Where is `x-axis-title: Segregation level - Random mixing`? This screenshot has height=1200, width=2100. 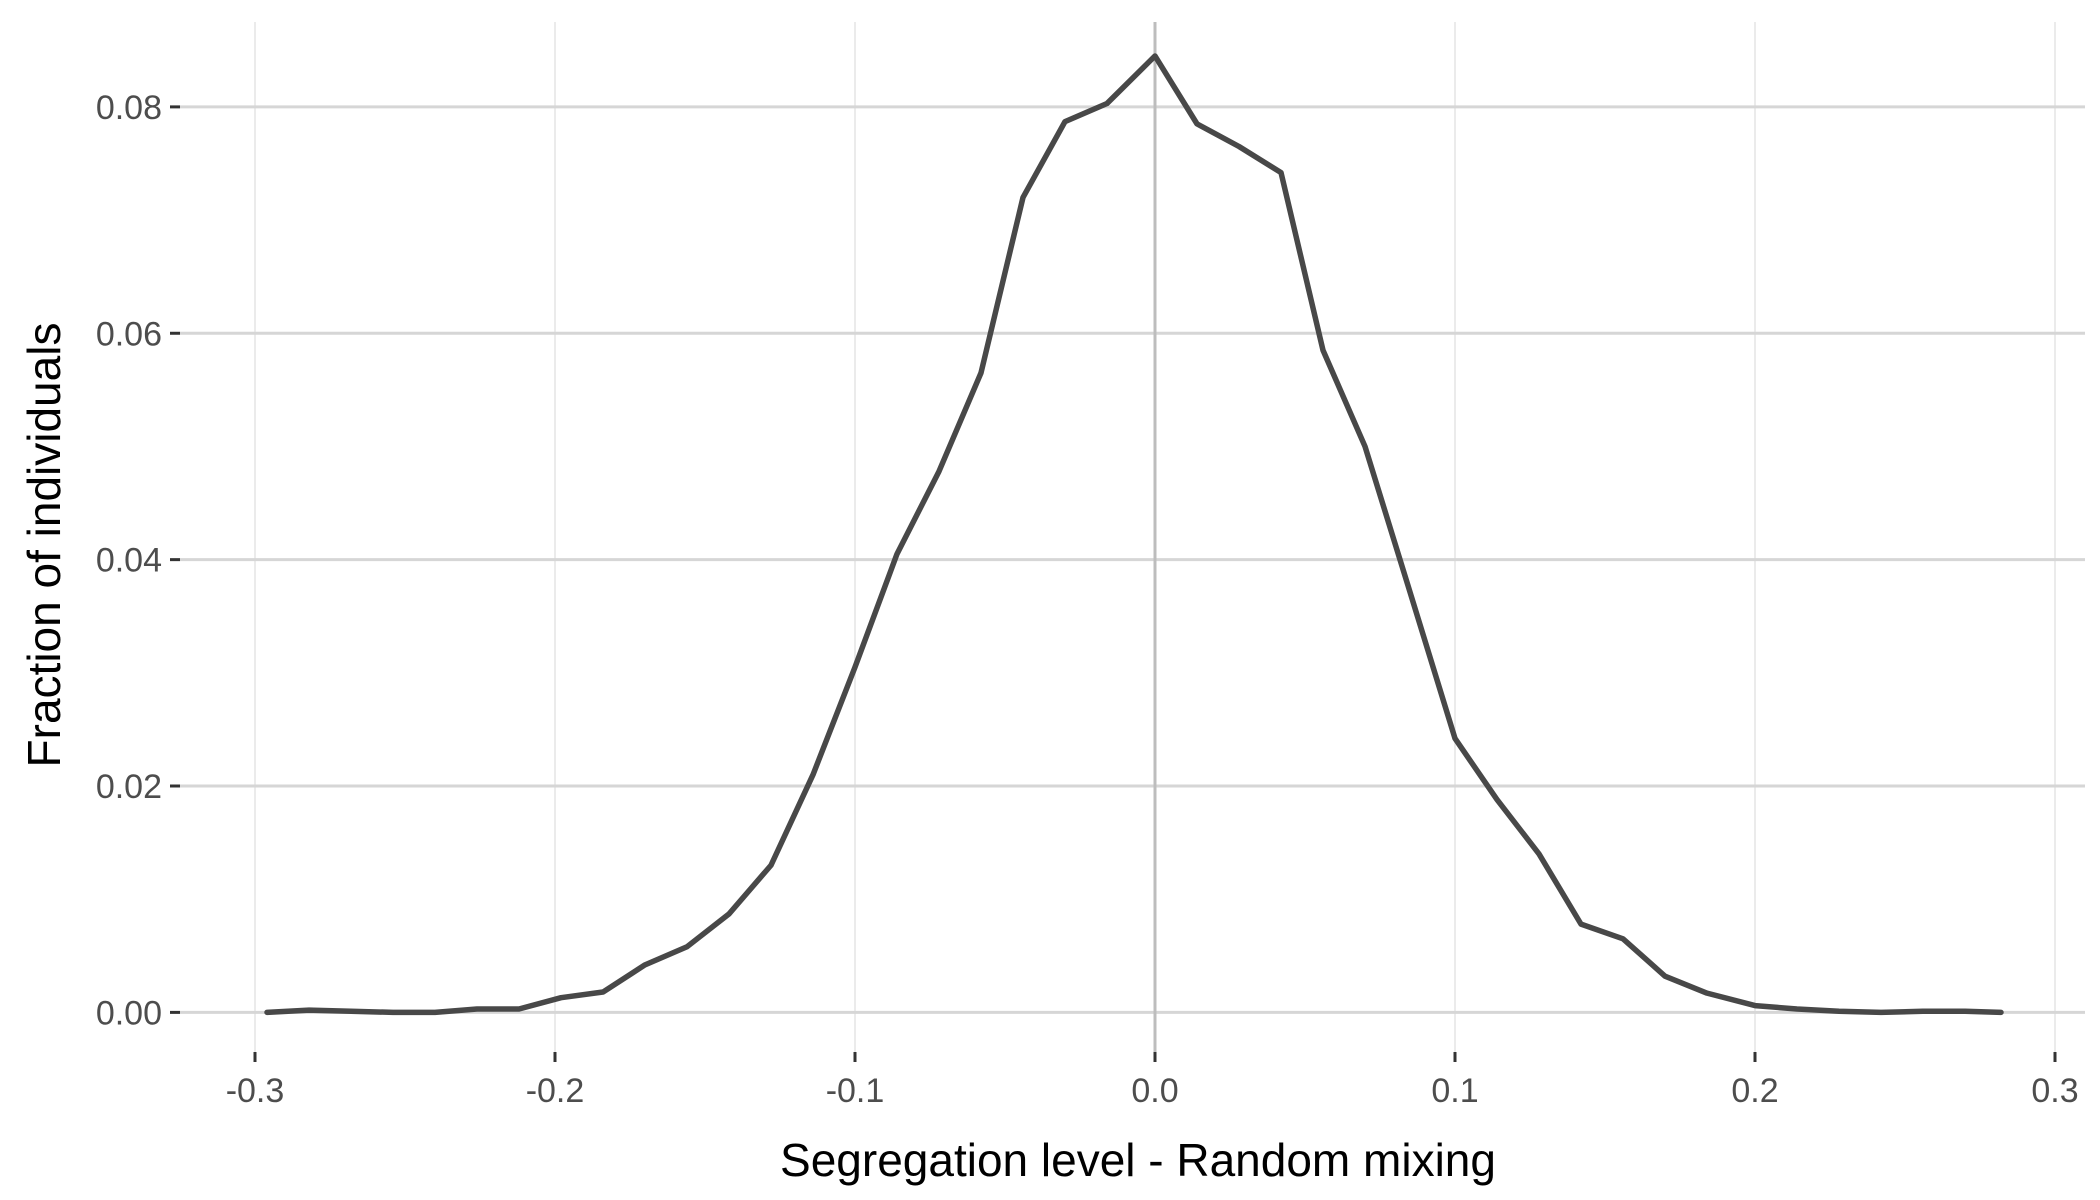 x-axis-title: Segregation level - Random mixing is located at coordinates (1138, 1160).